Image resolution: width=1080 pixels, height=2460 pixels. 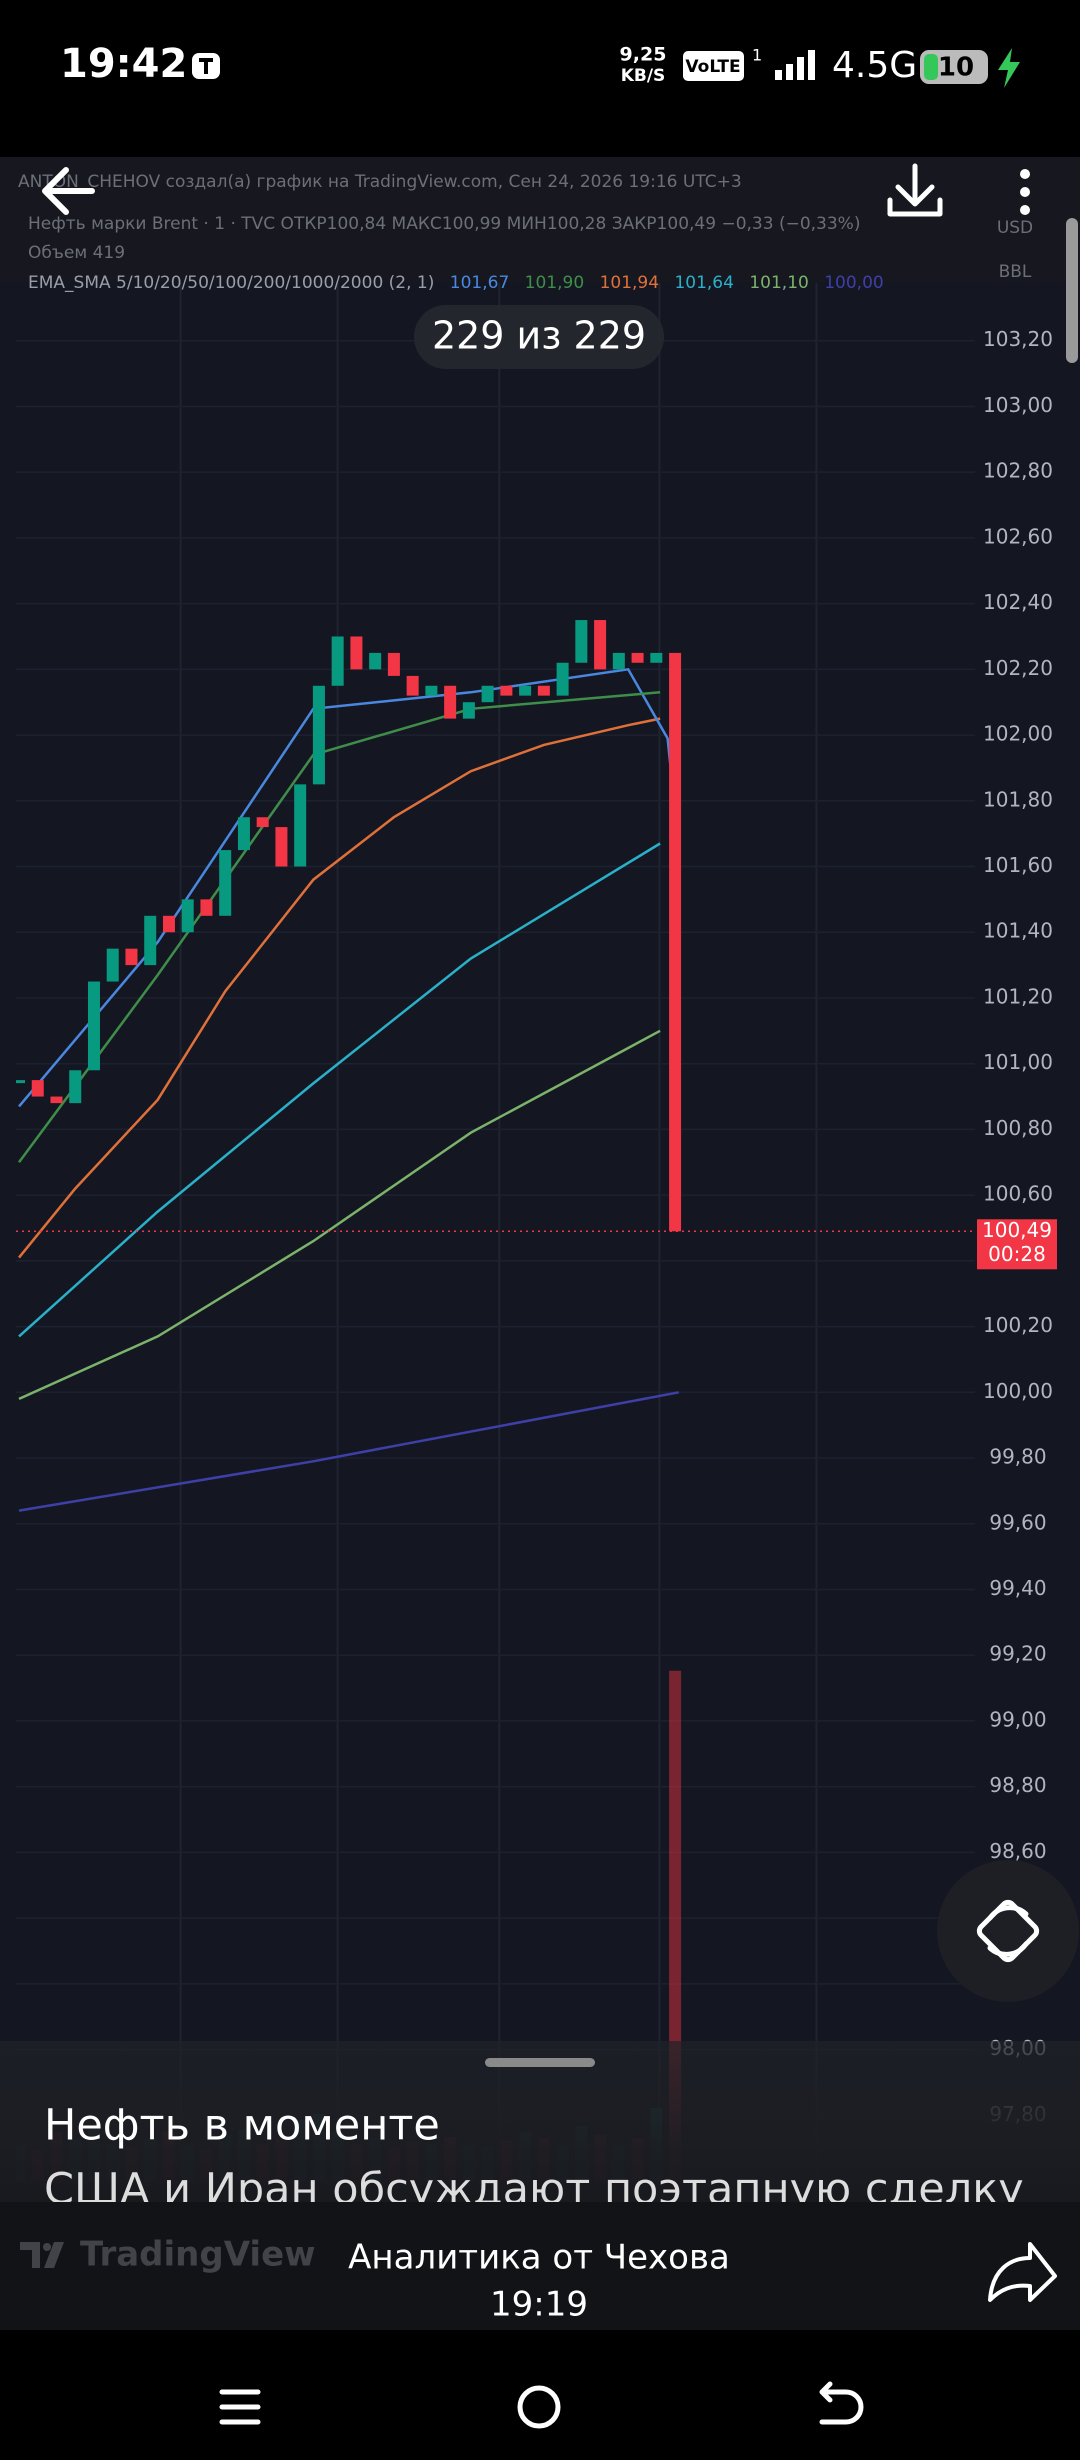 What do you see at coordinates (841, 2403) in the screenshot?
I see `back-nav-button` at bounding box center [841, 2403].